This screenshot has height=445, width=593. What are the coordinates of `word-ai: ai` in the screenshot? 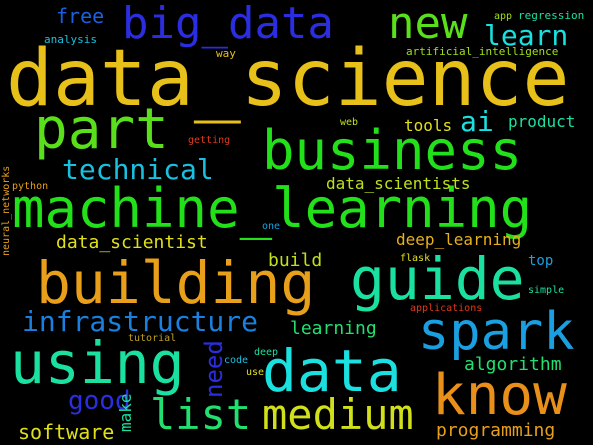 It's located at (477, 121).